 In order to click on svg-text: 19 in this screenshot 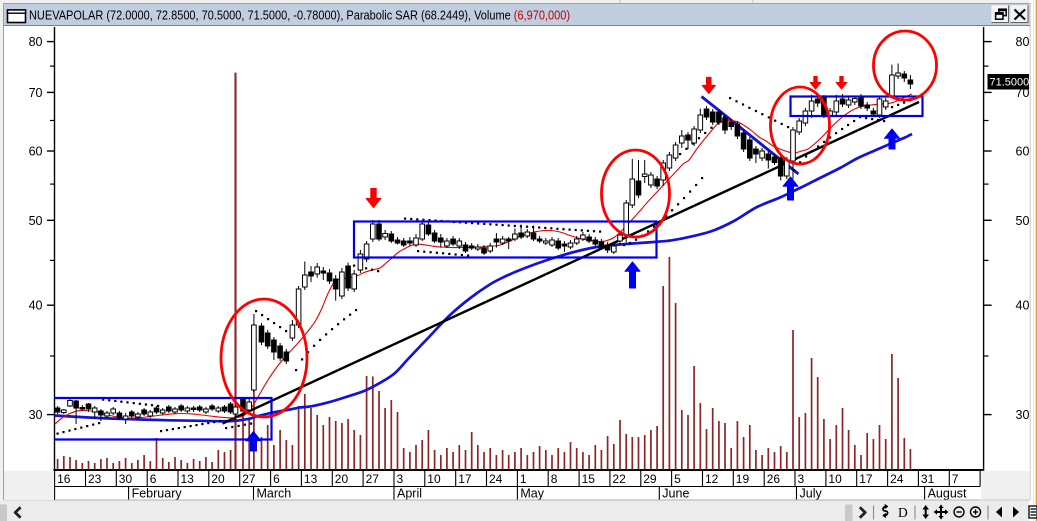, I will do `click(743, 479)`.